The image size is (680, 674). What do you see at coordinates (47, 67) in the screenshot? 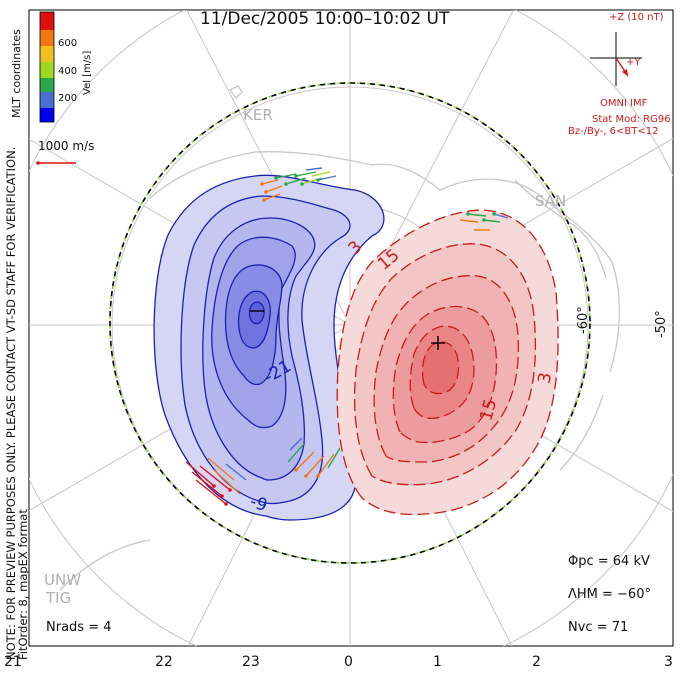
I see `velocity-colorbar` at bounding box center [47, 67].